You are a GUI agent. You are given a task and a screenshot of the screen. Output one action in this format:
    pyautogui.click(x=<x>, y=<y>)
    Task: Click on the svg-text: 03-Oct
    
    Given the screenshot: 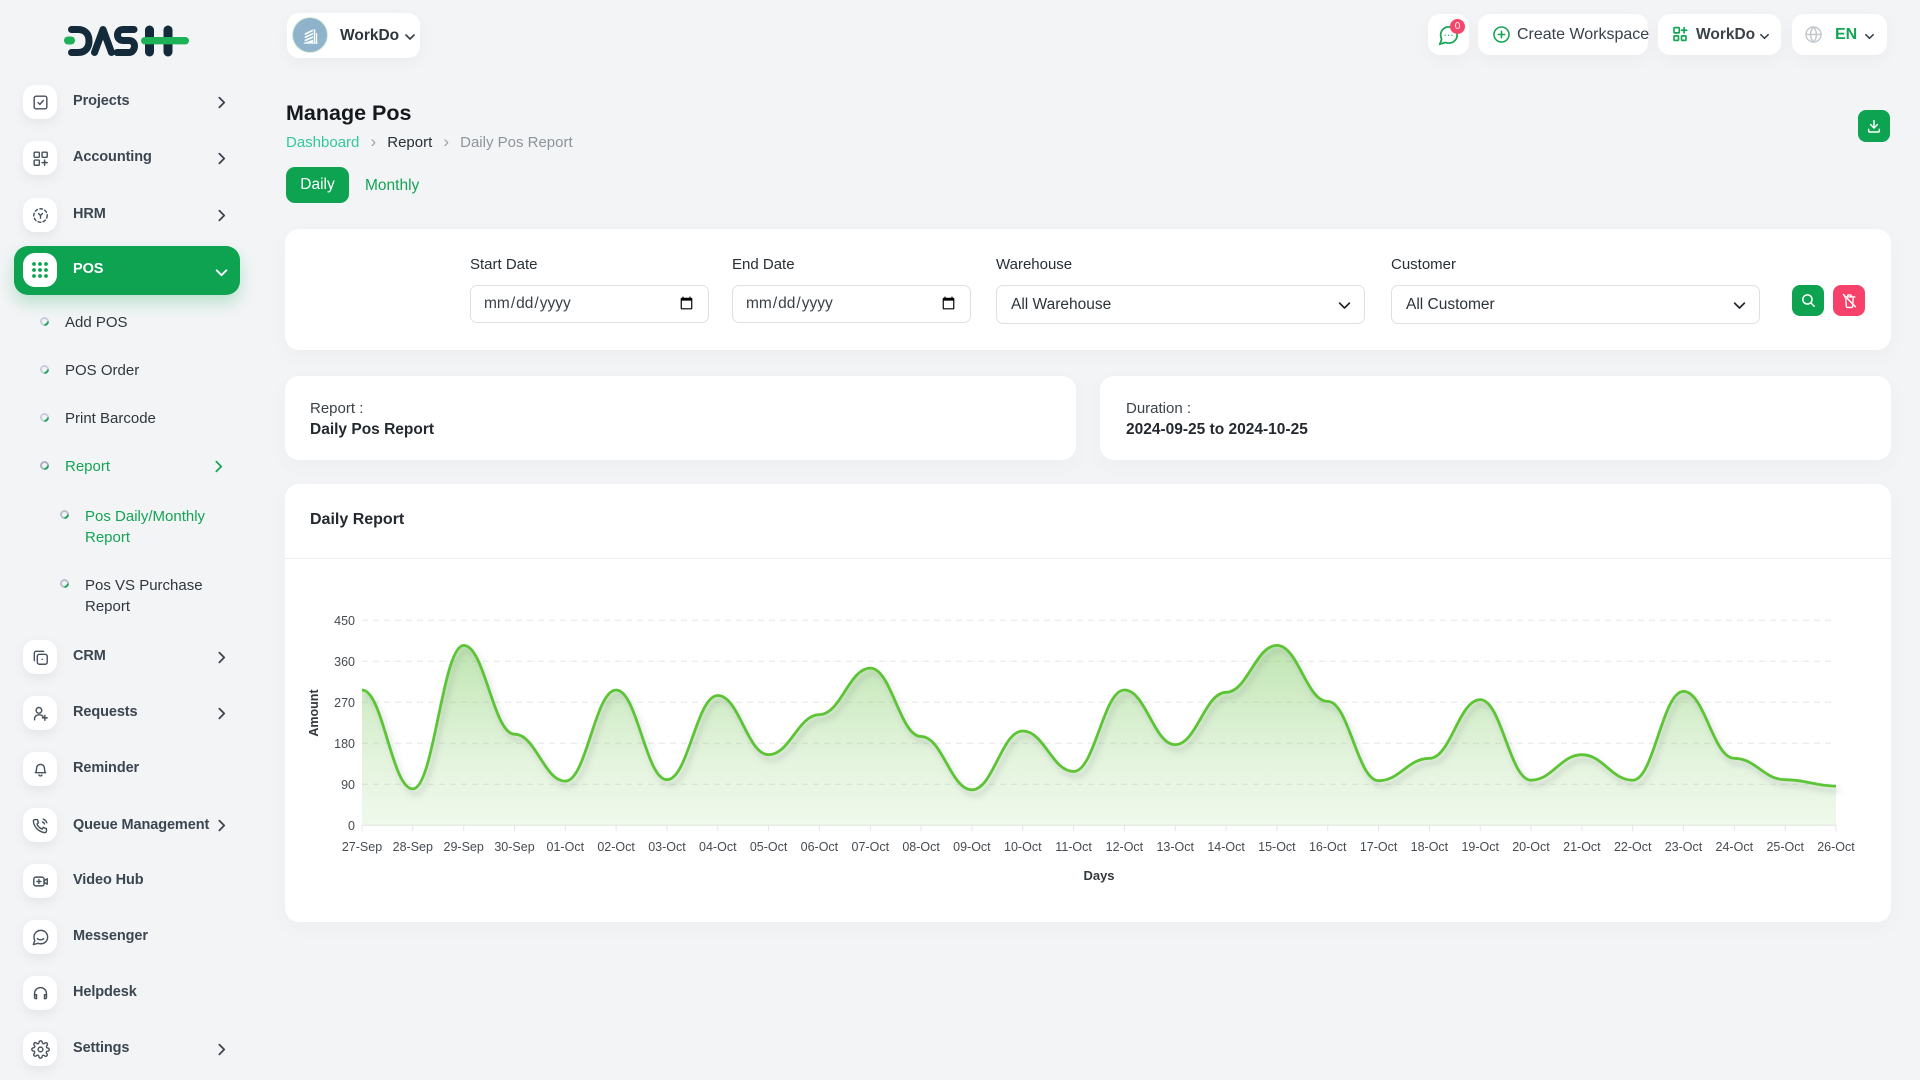 What is the action you would take?
    pyautogui.click(x=667, y=847)
    